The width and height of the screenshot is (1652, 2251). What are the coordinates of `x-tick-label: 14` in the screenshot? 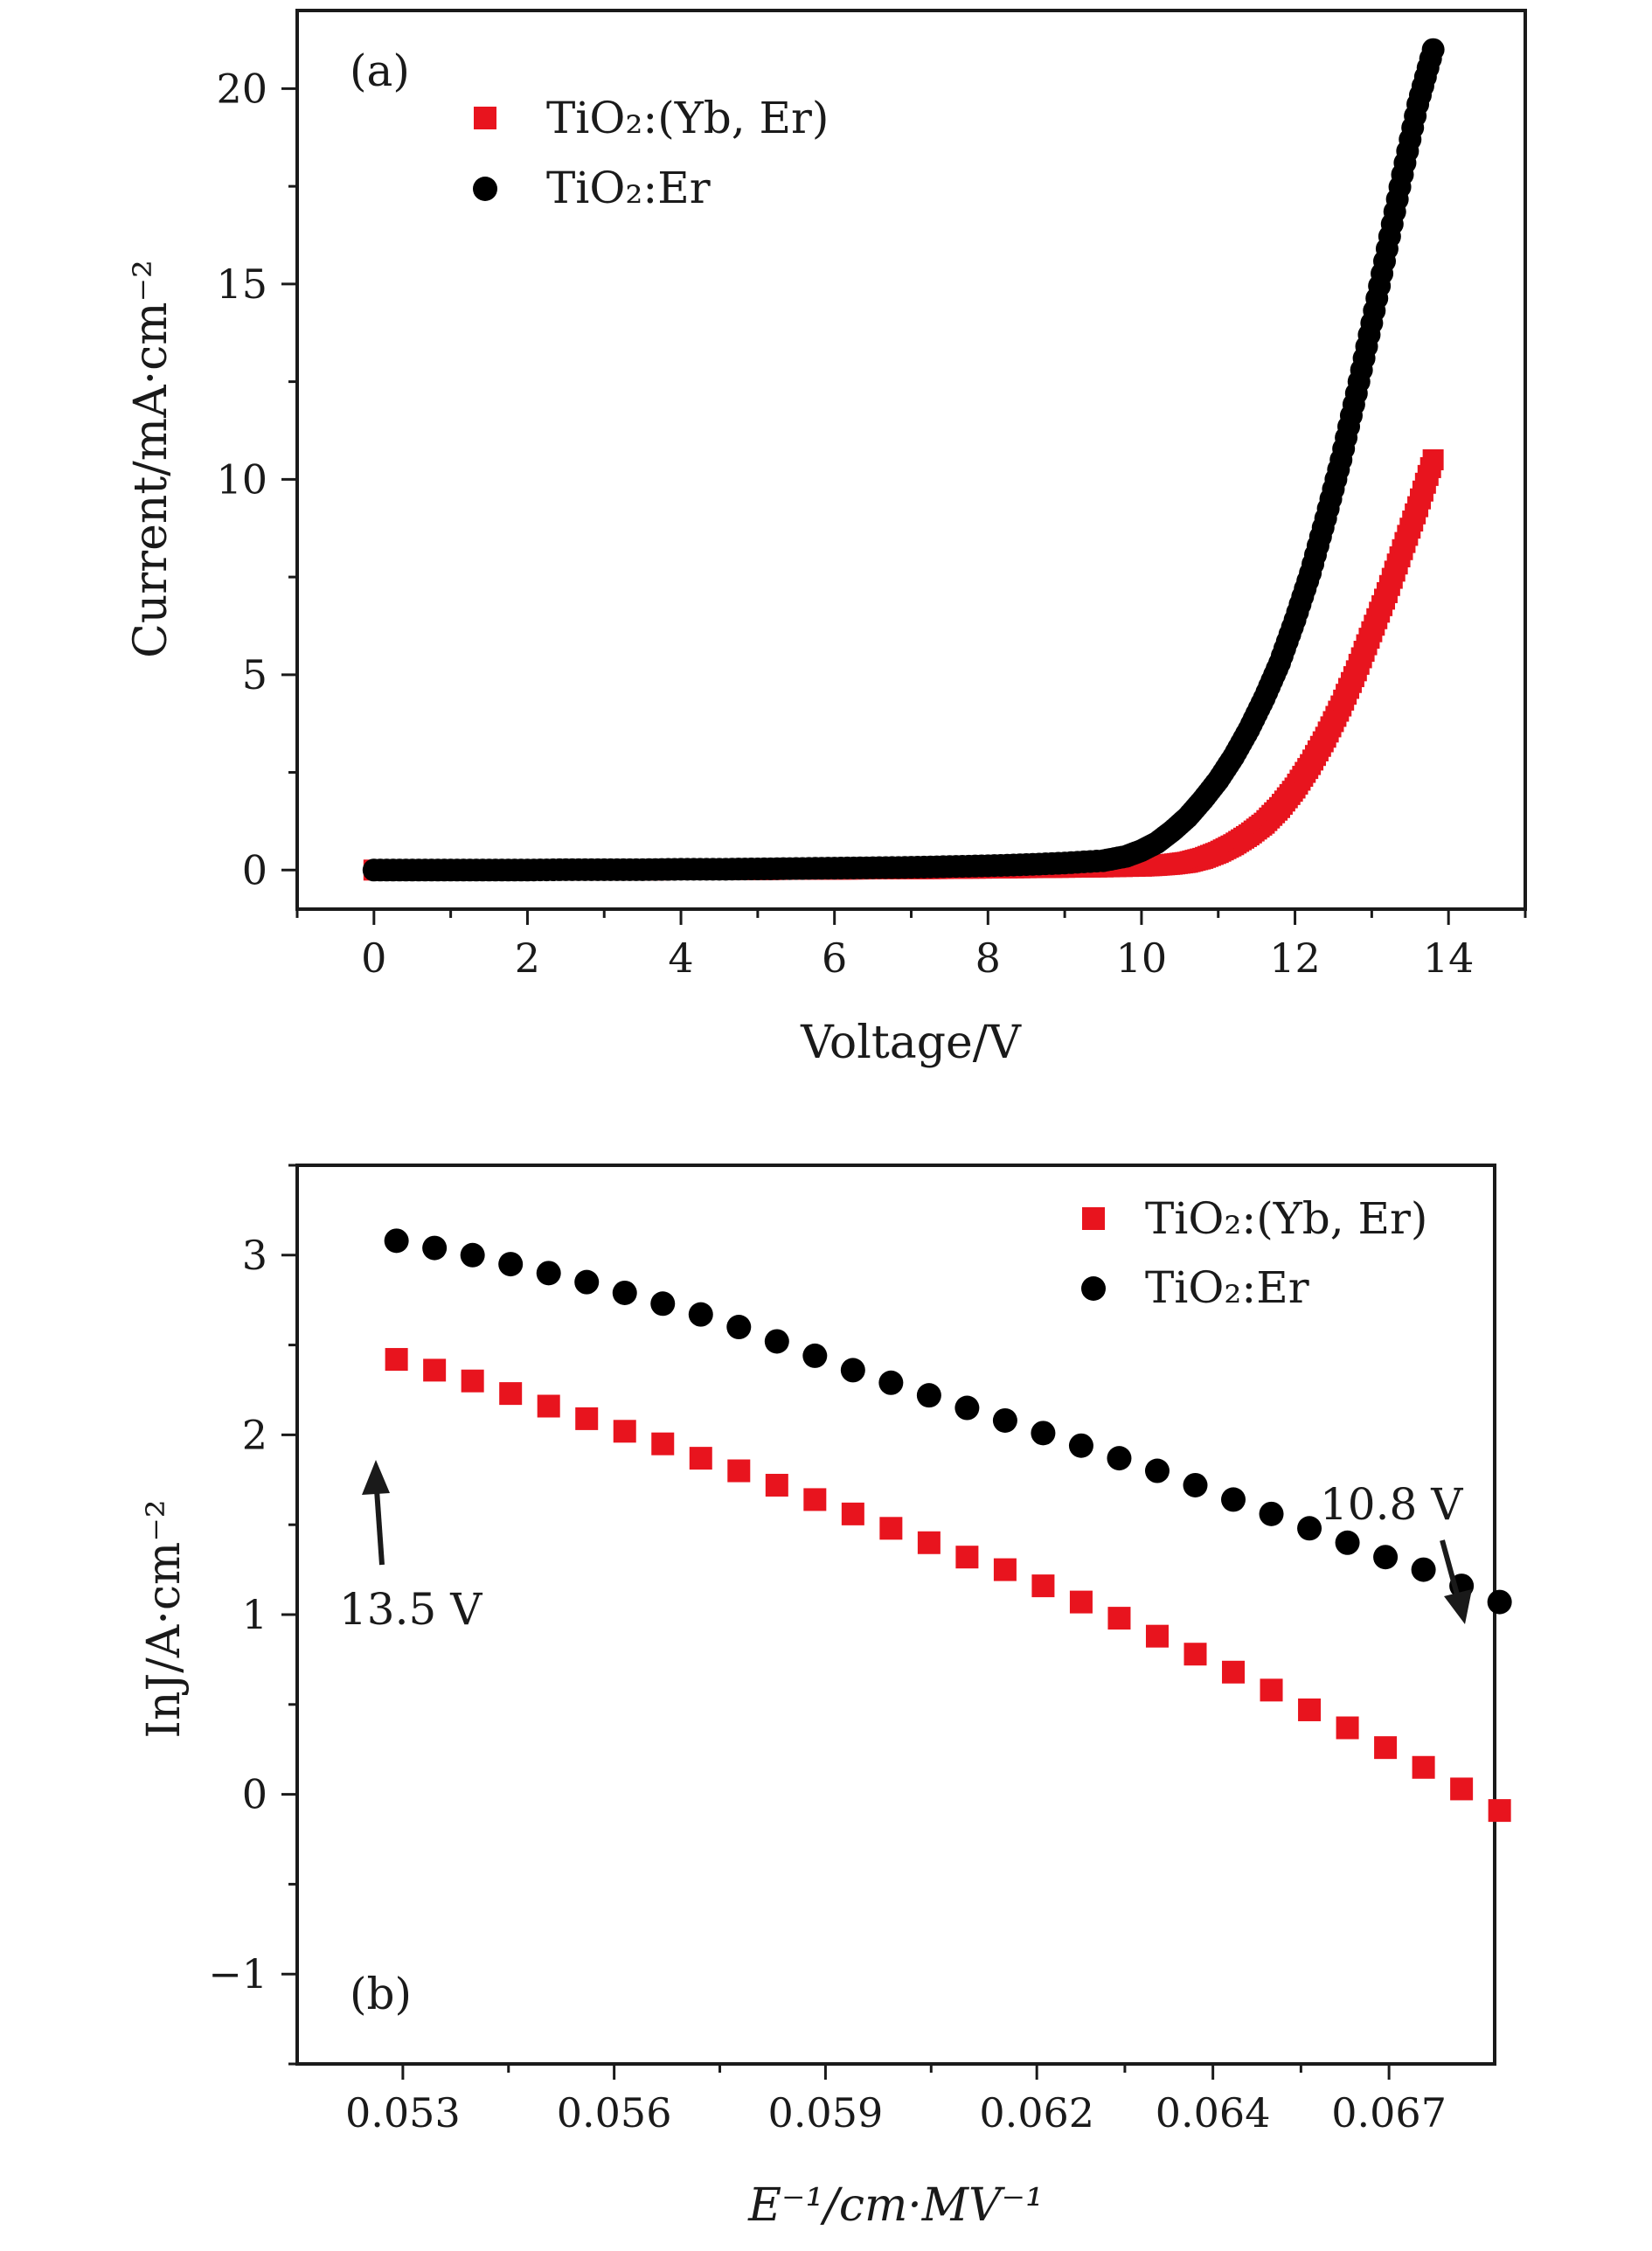 It's located at (1449, 958).